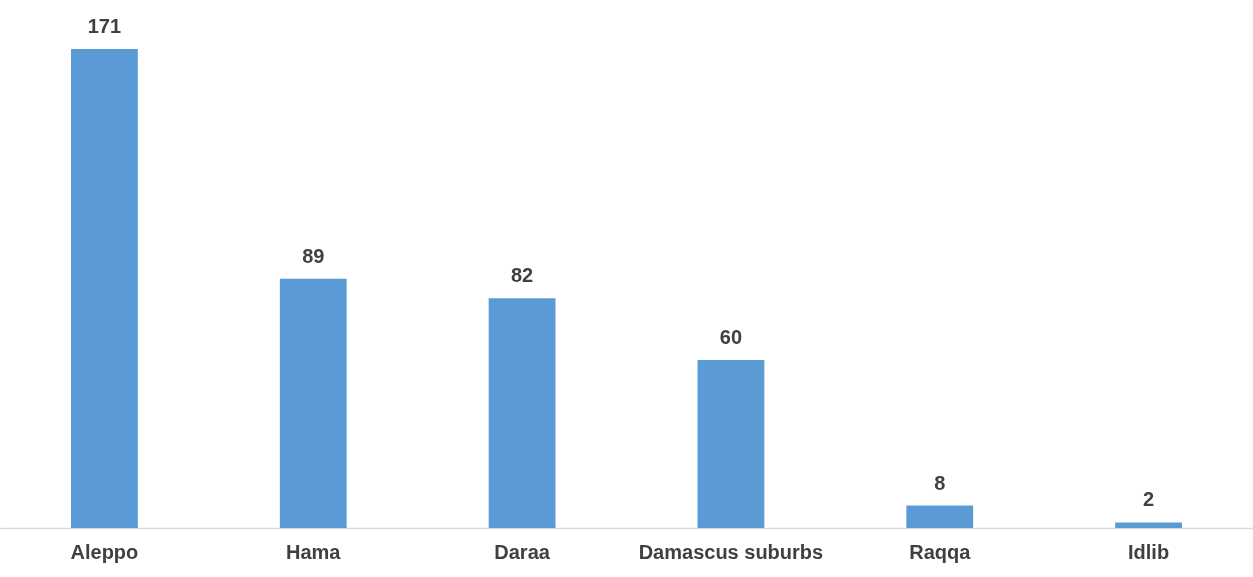 The height and width of the screenshot is (577, 1253). Describe the element at coordinates (940, 482) in the screenshot. I see `data-label: 8` at that location.